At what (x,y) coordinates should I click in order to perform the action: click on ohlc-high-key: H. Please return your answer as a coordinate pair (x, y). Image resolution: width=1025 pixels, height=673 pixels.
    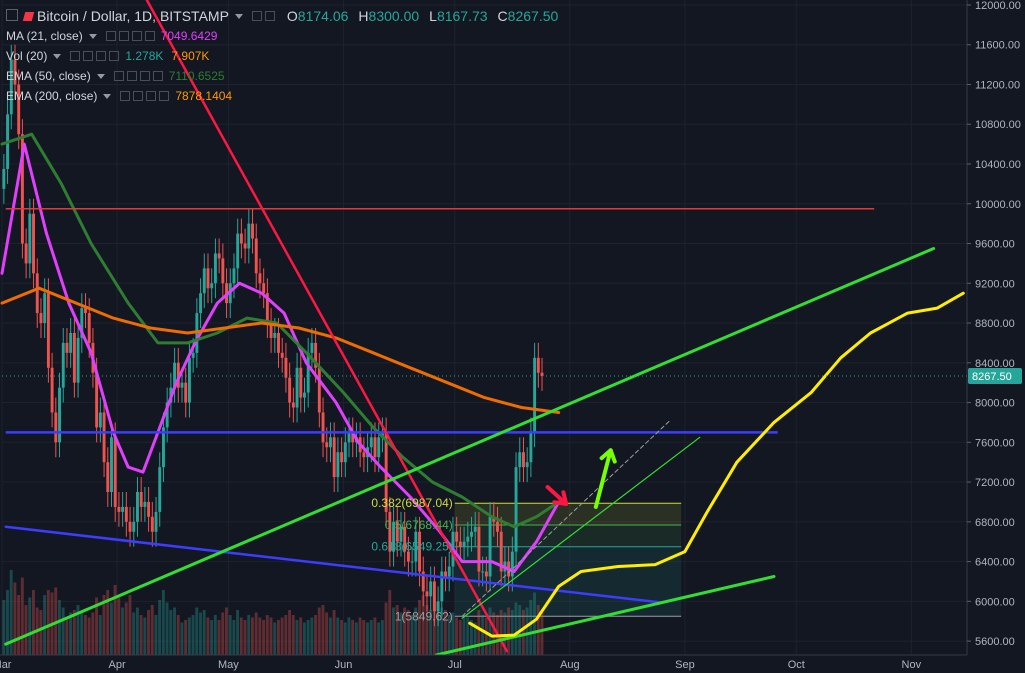
    Looking at the image, I should click on (363, 16).